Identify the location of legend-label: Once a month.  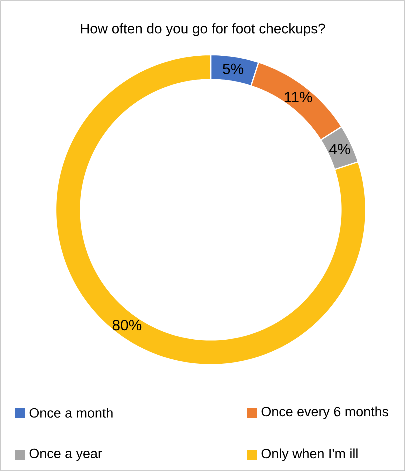
(71, 413).